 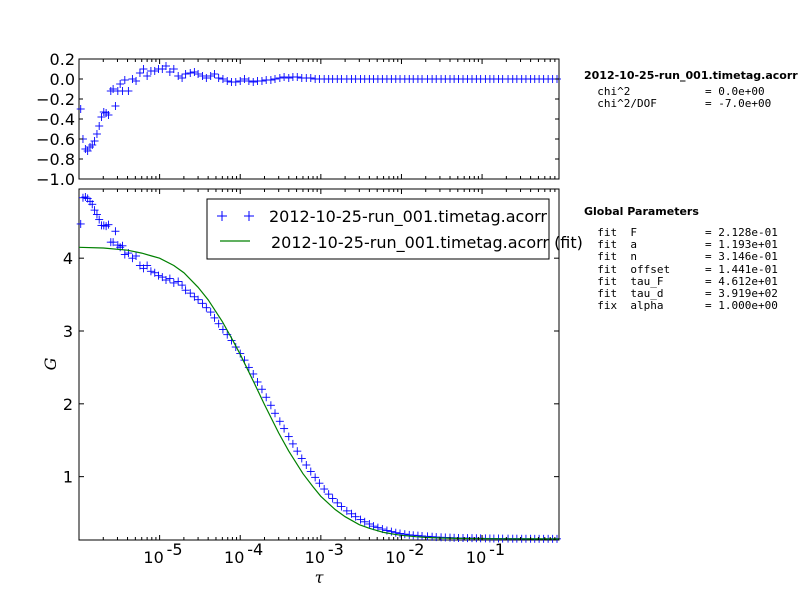 I want to click on statistic-name: chi^2, so click(x=607, y=91).